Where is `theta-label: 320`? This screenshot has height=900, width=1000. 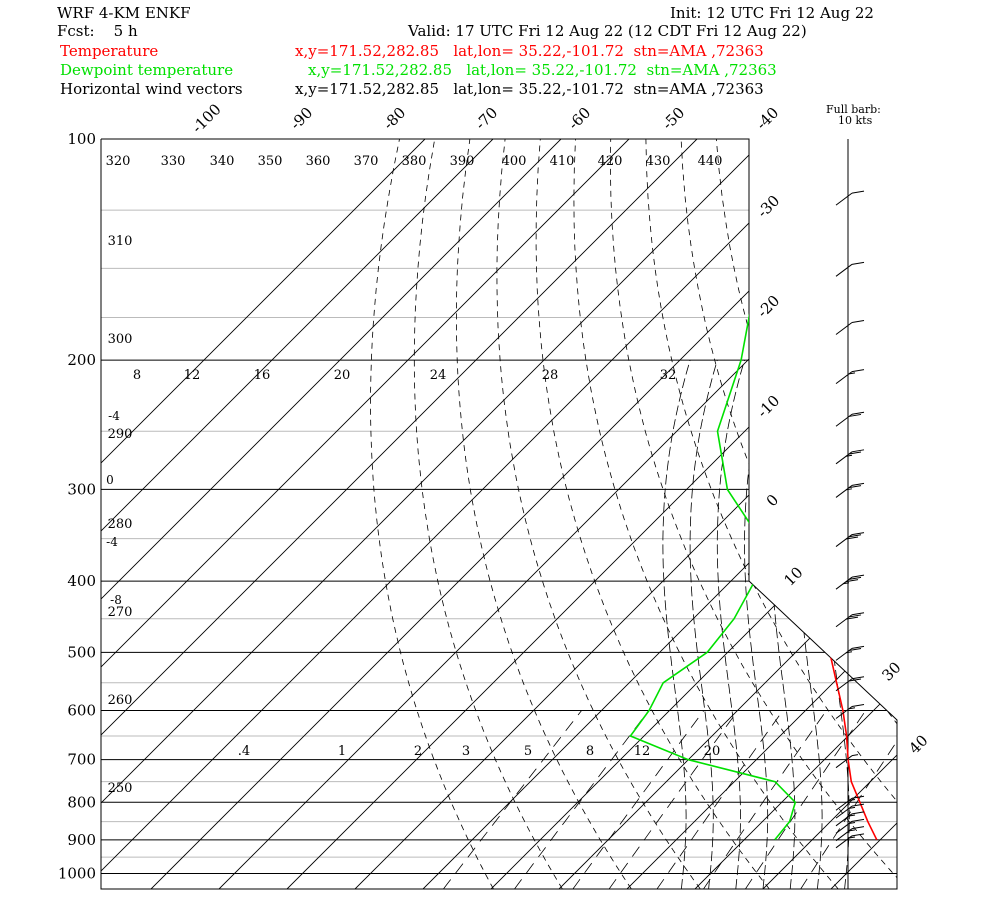 theta-label: 320 is located at coordinates (118, 161).